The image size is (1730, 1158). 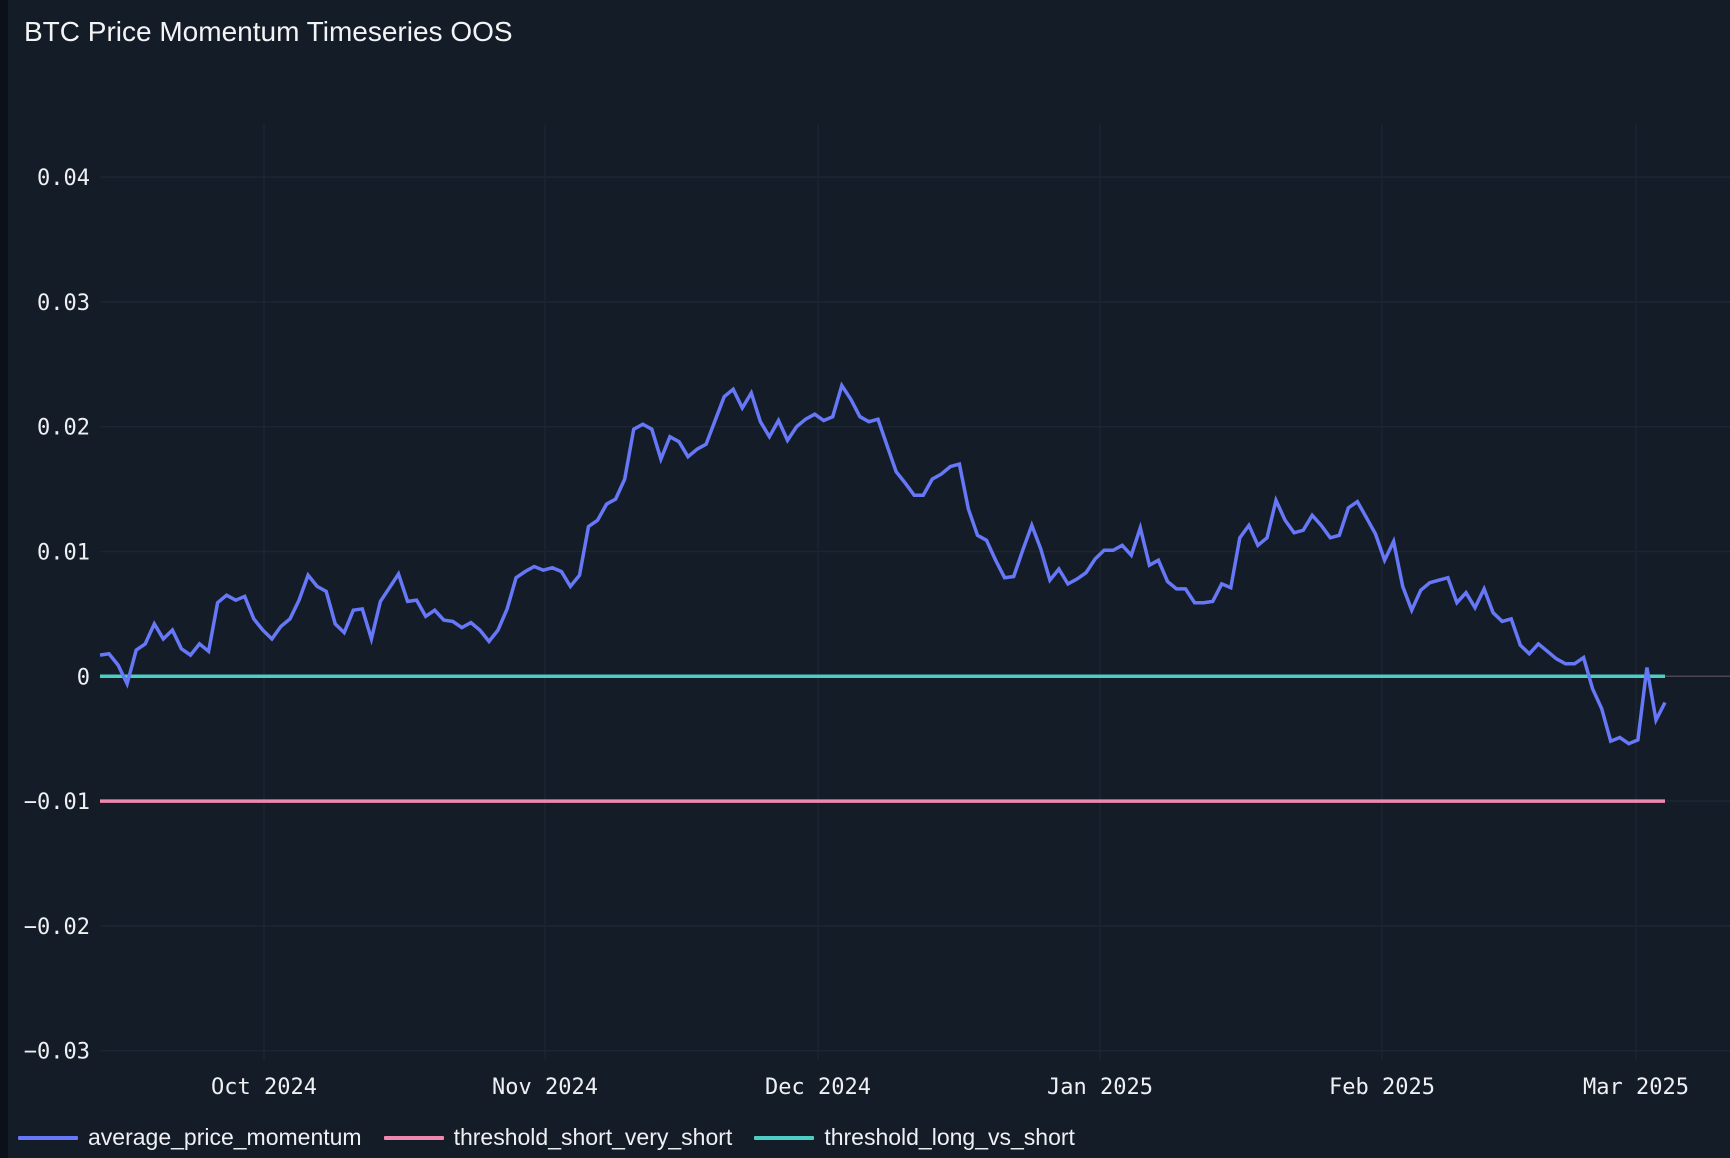 I want to click on x-tick-label: Nov 2024, so click(x=545, y=1087).